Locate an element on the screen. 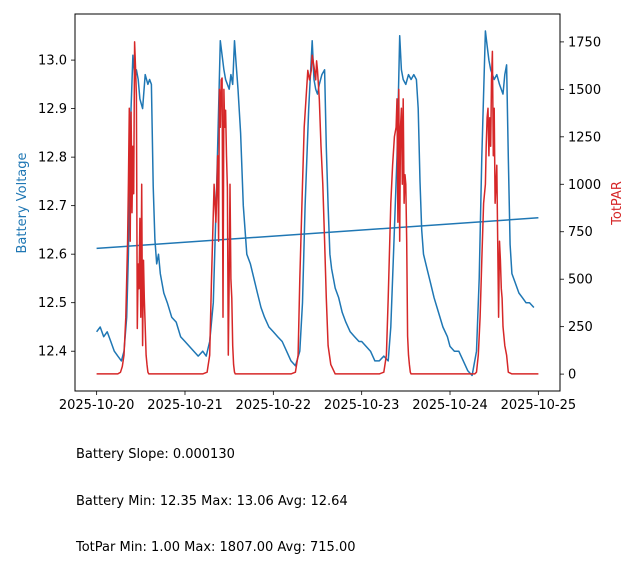  left-tick-label: 12.4 is located at coordinates (52, 352).